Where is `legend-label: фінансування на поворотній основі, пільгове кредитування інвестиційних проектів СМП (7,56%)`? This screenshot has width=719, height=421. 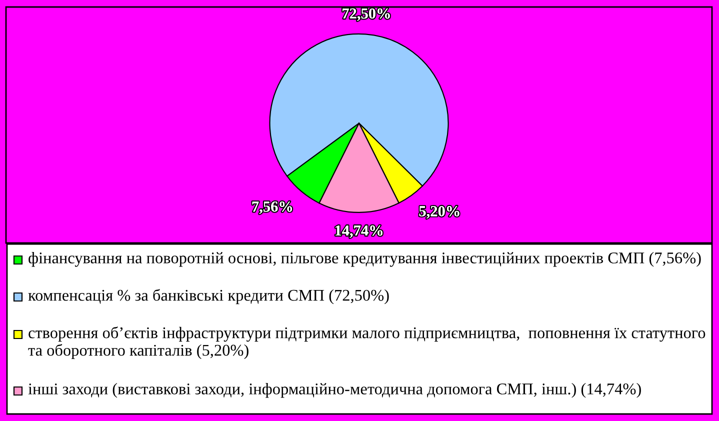 legend-label: фінансування на поворотній основі, пільгове кредитування інвестиційних проектів СМП (7,56%) is located at coordinates (364, 259).